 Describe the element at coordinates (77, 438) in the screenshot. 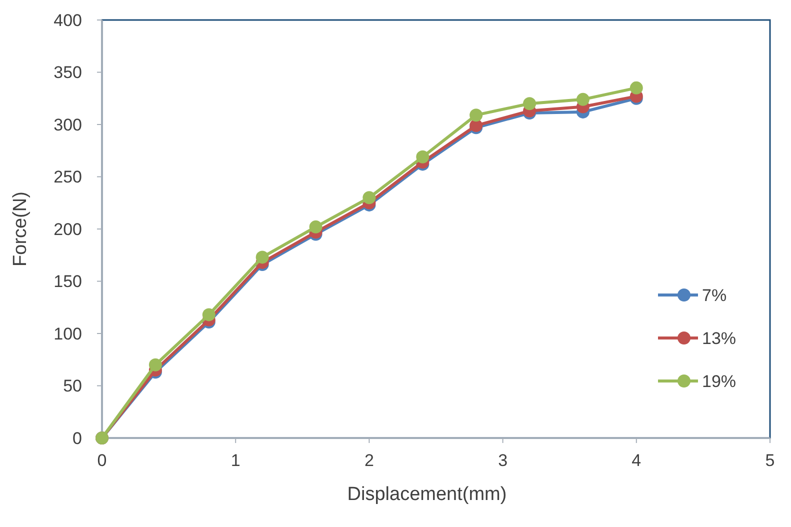

I see `y-tick-label: 0` at that location.